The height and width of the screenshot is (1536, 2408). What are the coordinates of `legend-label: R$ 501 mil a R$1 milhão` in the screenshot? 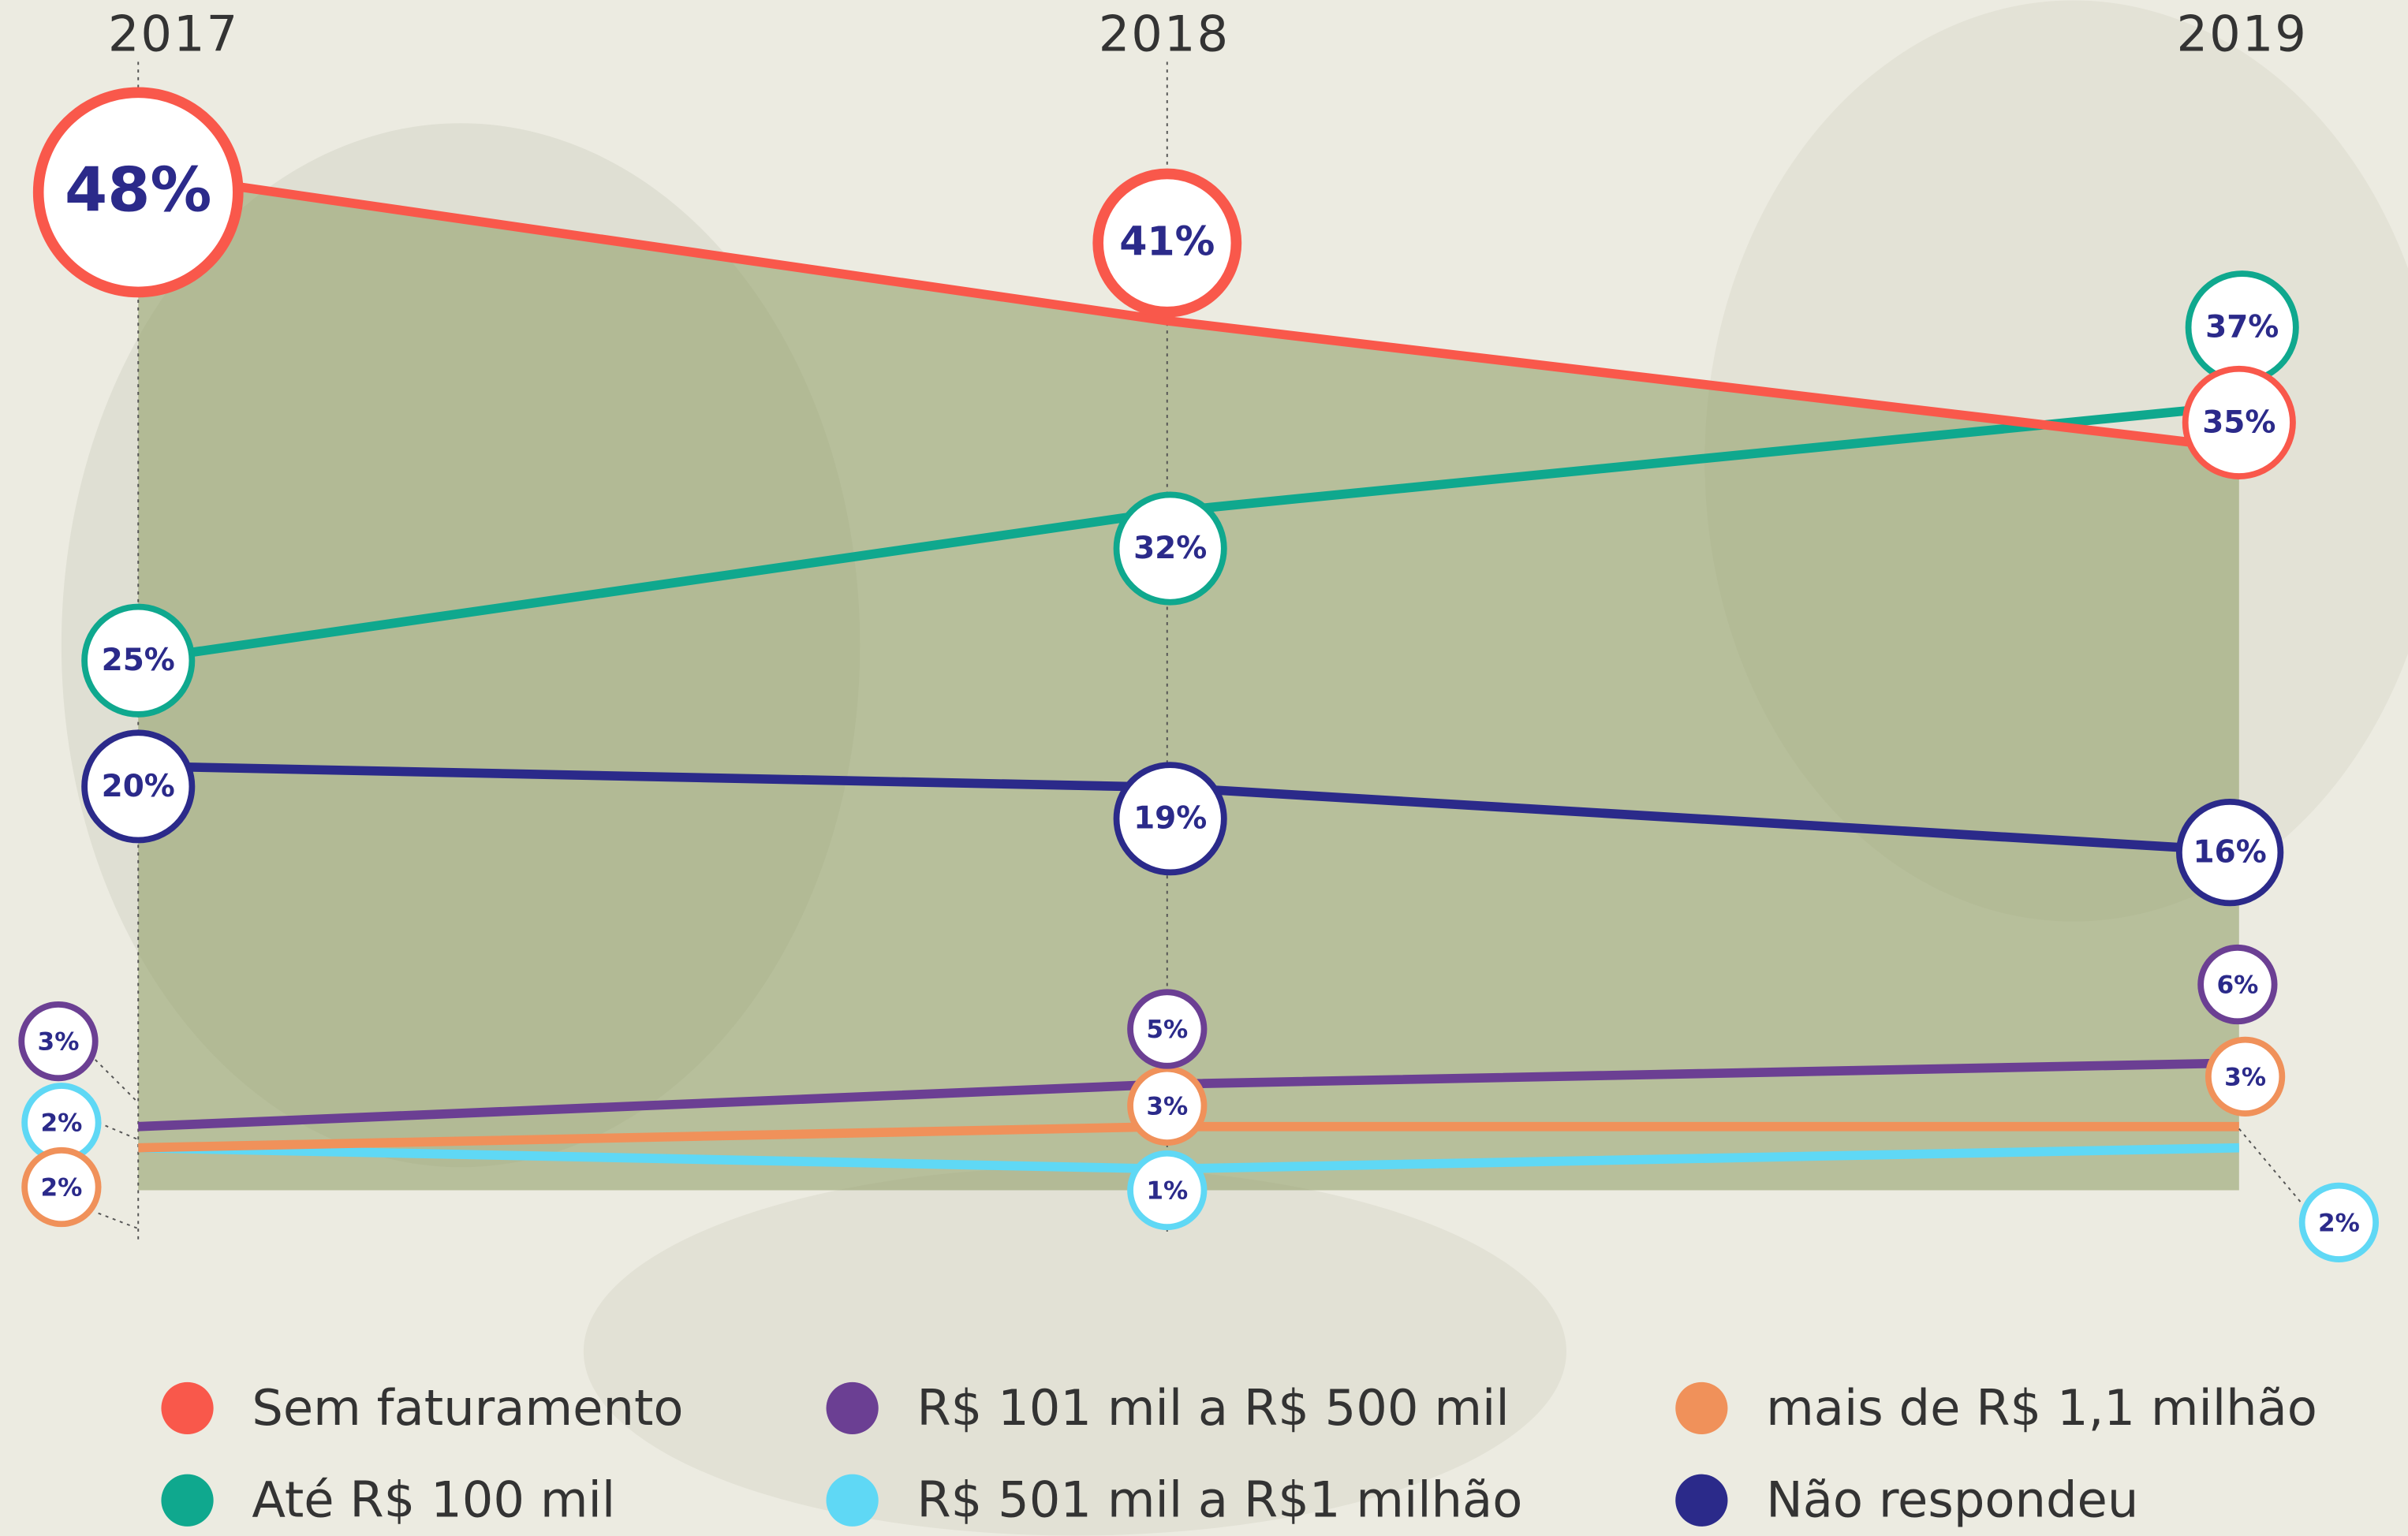 It's located at (1219, 1500).